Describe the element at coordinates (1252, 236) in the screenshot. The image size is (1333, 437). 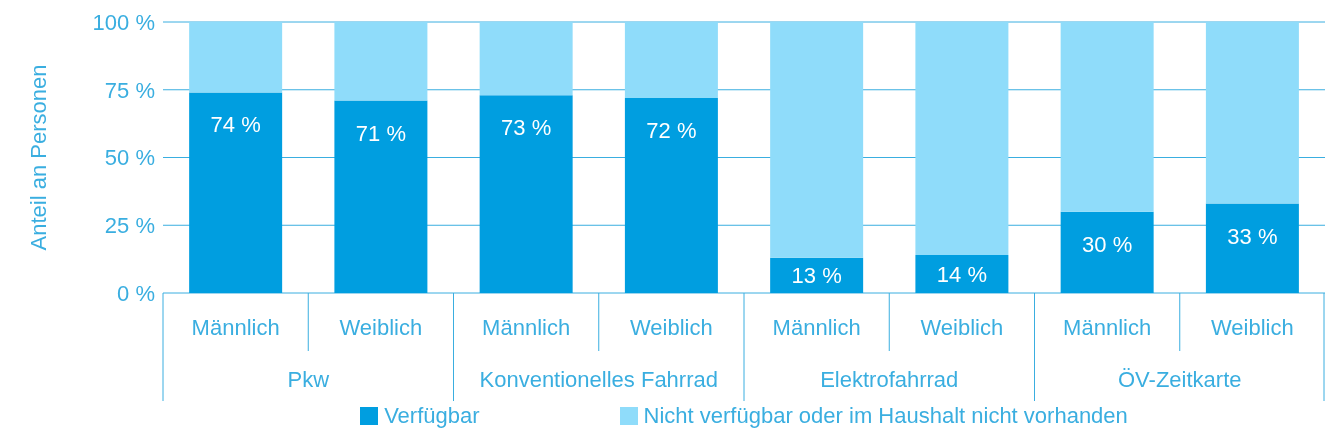
I see `data-label: 33 %` at that location.